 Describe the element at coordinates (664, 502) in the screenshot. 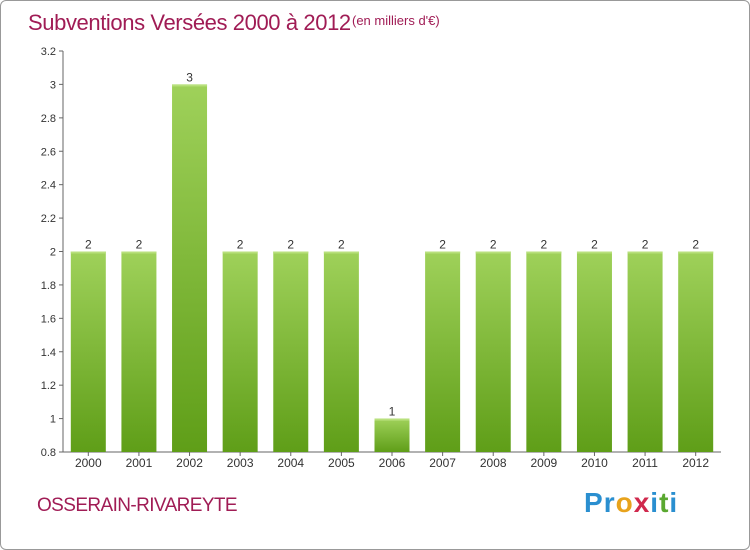

I see `logo-letter: t` at that location.